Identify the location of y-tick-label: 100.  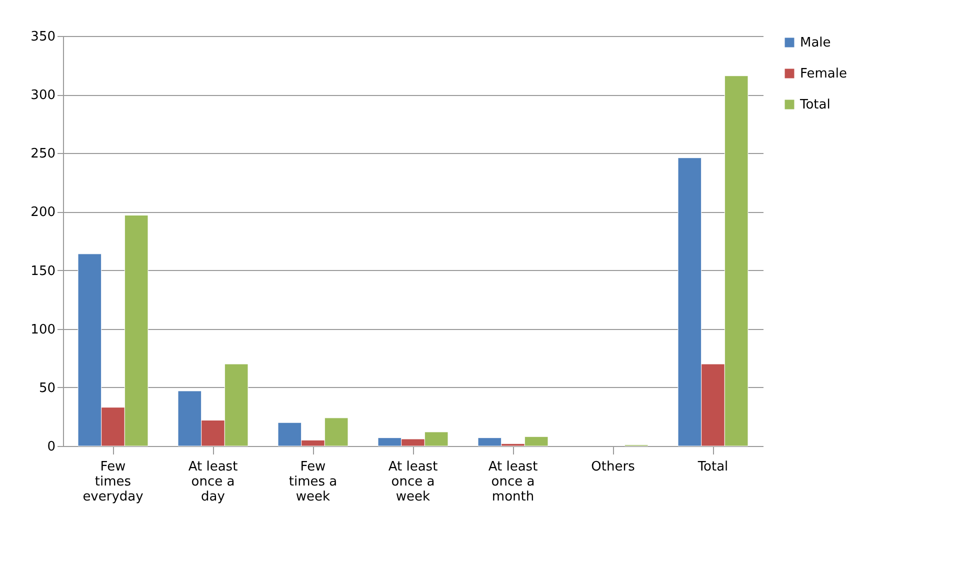
(43, 330).